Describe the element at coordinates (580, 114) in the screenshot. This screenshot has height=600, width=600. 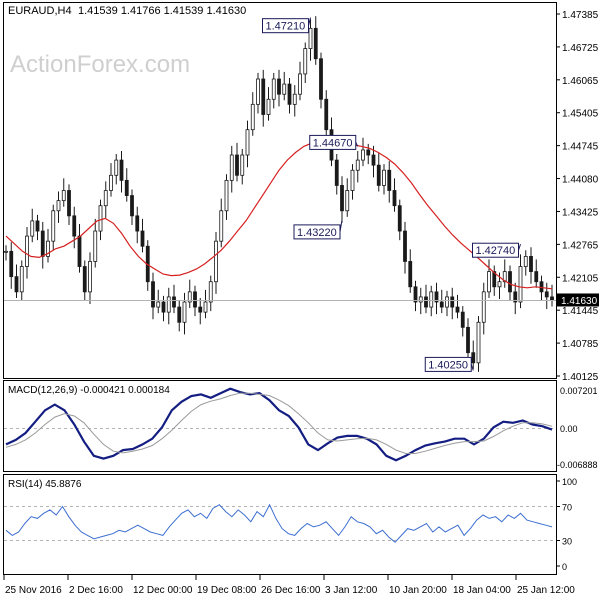
I see `price-tick-label: 1.45405` at that location.